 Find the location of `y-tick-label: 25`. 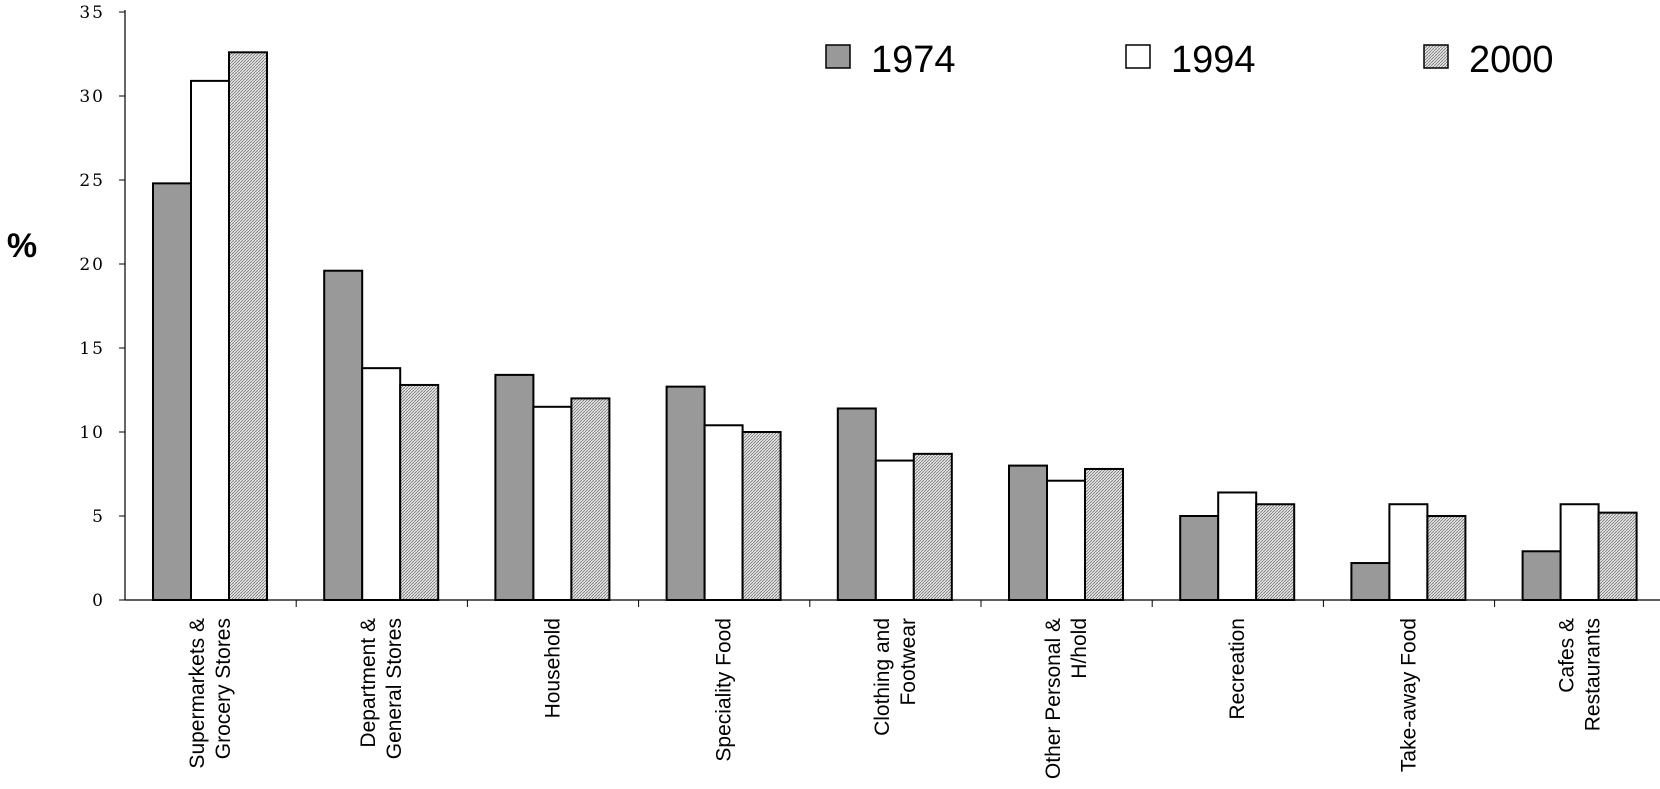

y-tick-label: 25 is located at coordinates (92, 181).